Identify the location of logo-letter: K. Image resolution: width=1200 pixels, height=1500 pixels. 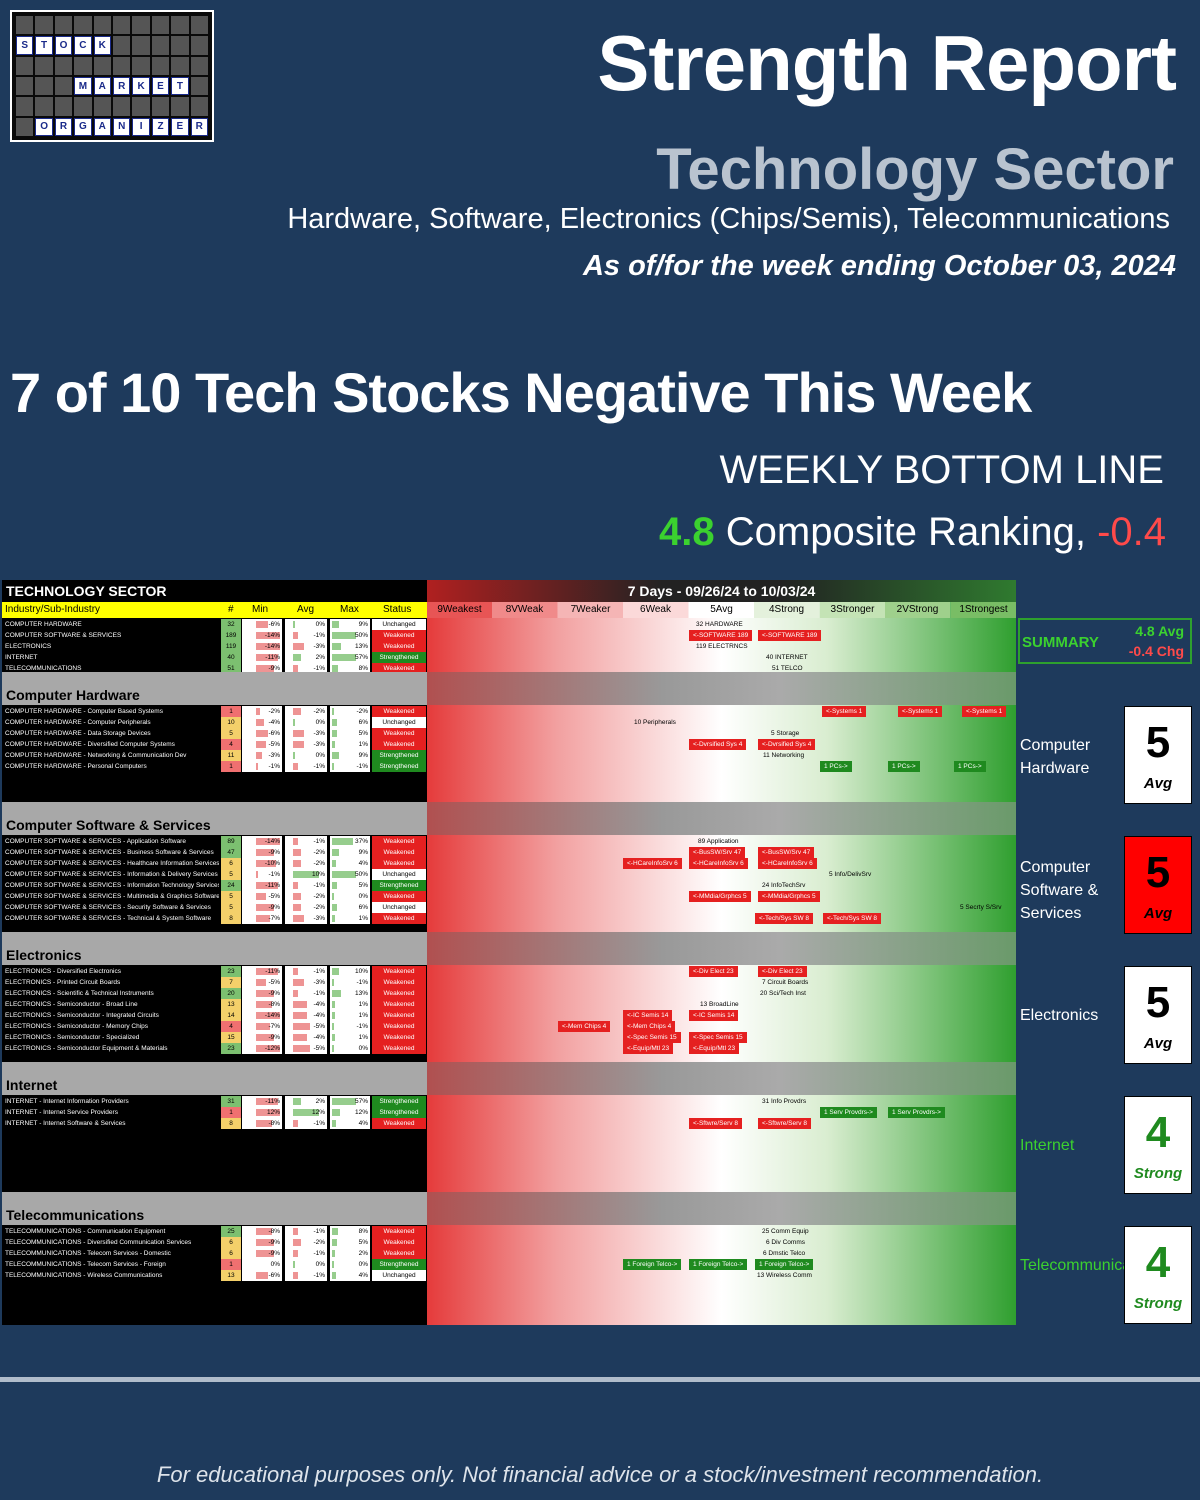
(102, 45).